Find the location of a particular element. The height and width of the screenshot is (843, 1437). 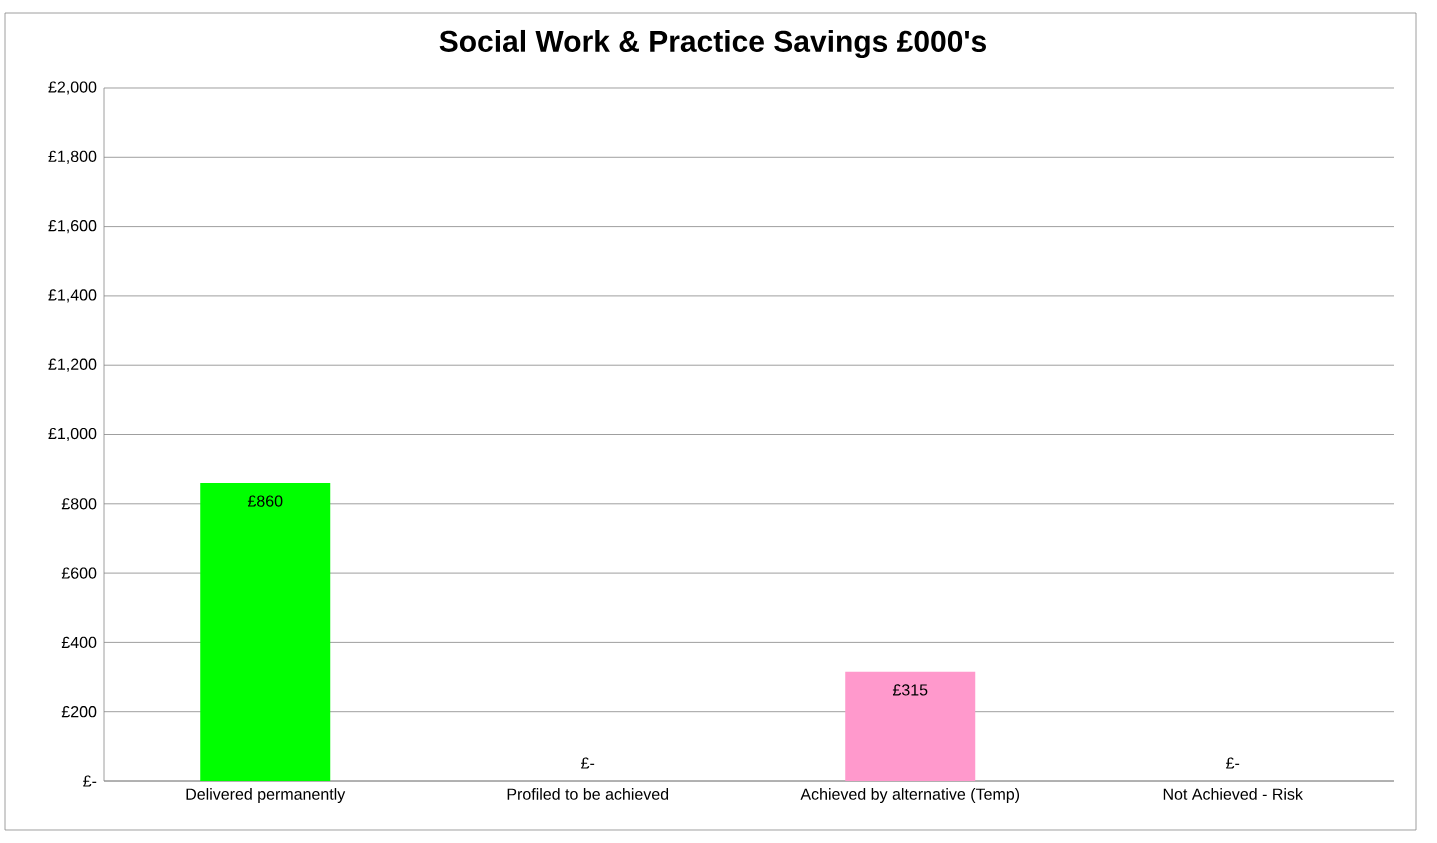

data-label: £860 is located at coordinates (265, 501).